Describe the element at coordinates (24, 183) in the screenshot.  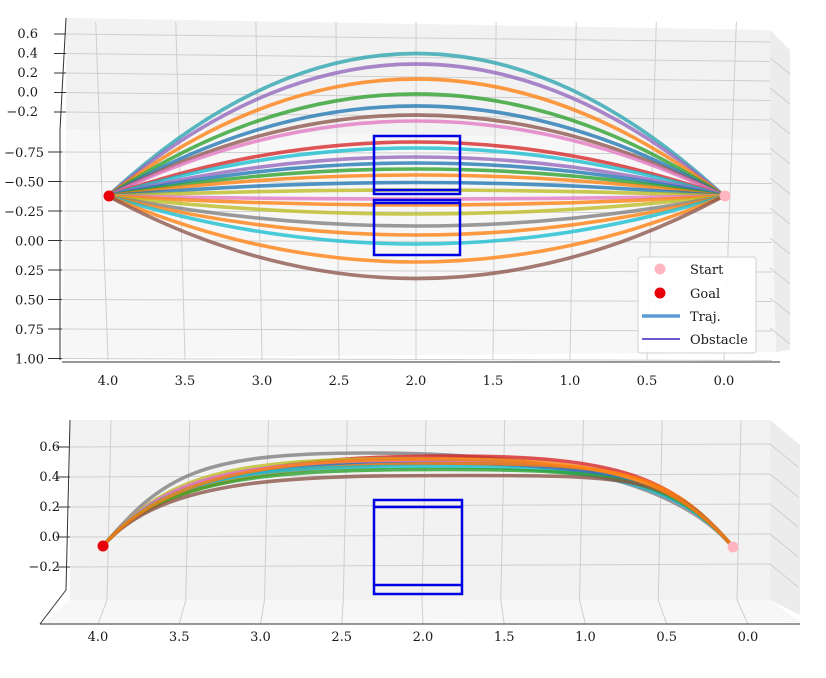
I see `top-y-tick-label: −0.50` at that location.